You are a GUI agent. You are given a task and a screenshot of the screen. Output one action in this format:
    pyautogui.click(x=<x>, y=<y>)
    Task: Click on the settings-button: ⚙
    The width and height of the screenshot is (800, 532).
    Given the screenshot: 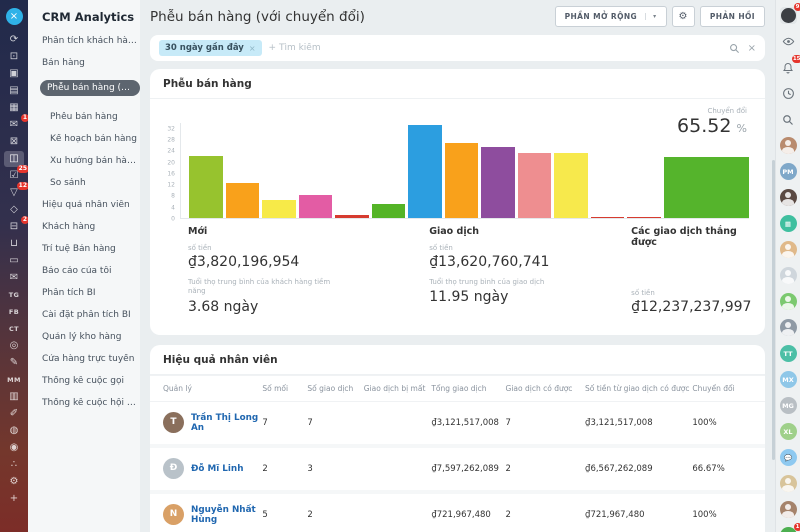 What is the action you would take?
    pyautogui.click(x=683, y=16)
    